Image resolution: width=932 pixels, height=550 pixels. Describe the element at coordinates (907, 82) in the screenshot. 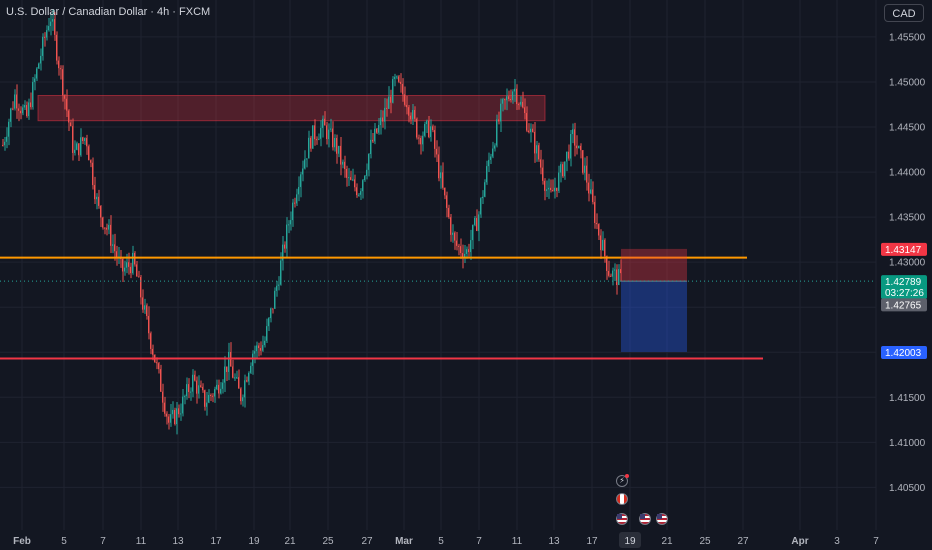

I see `price-tick-label: 1.45000` at that location.